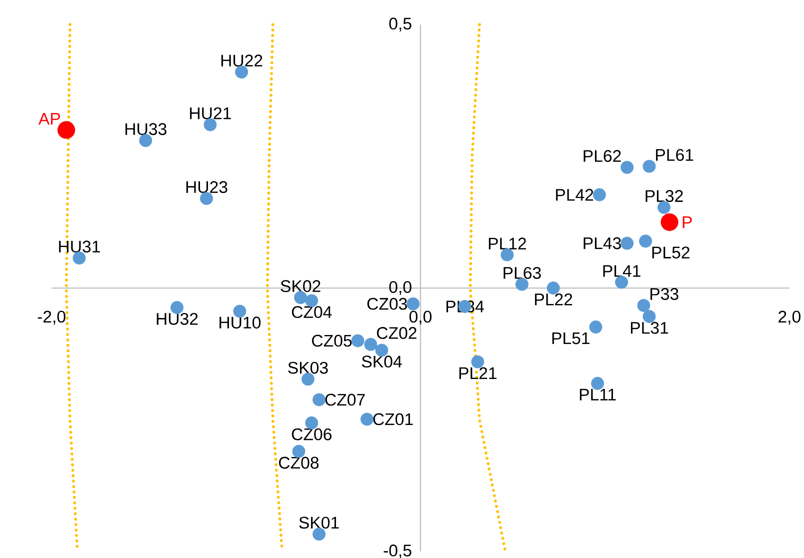  What do you see at coordinates (507, 244) in the screenshot?
I see `annotation: PL12` at bounding box center [507, 244].